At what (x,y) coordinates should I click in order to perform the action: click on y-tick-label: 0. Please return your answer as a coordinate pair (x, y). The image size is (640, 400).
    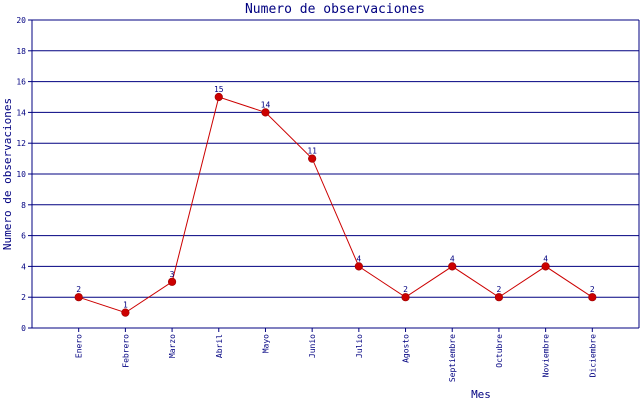
    Looking at the image, I should click on (23, 328).